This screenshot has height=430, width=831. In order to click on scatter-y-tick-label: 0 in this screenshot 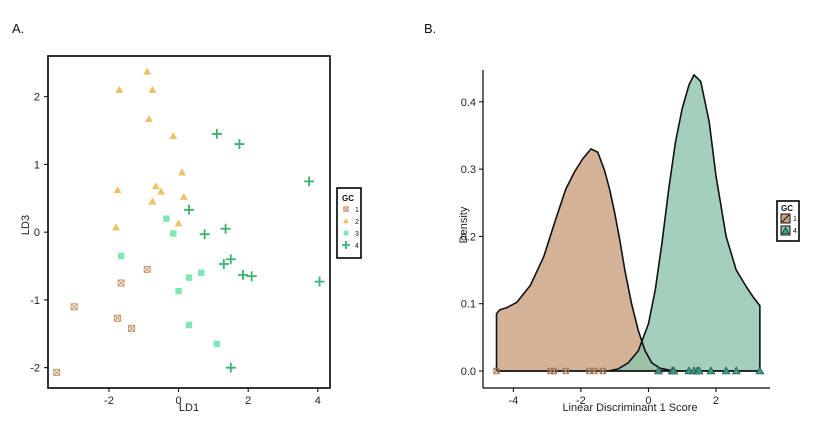, I will do `click(37, 233)`.